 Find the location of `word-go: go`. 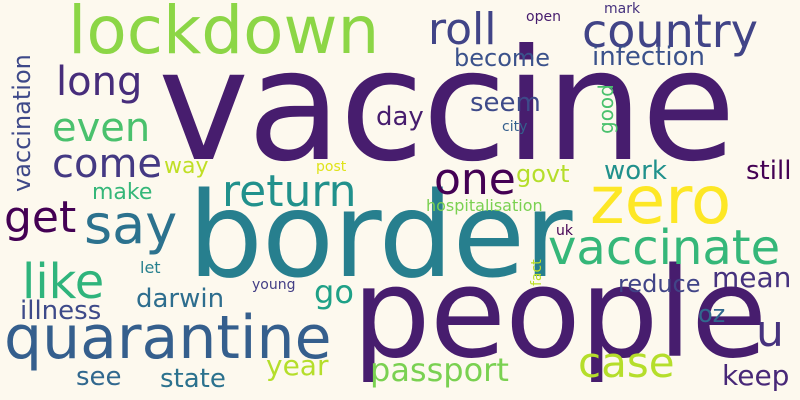

word-go: go is located at coordinates (334, 292).